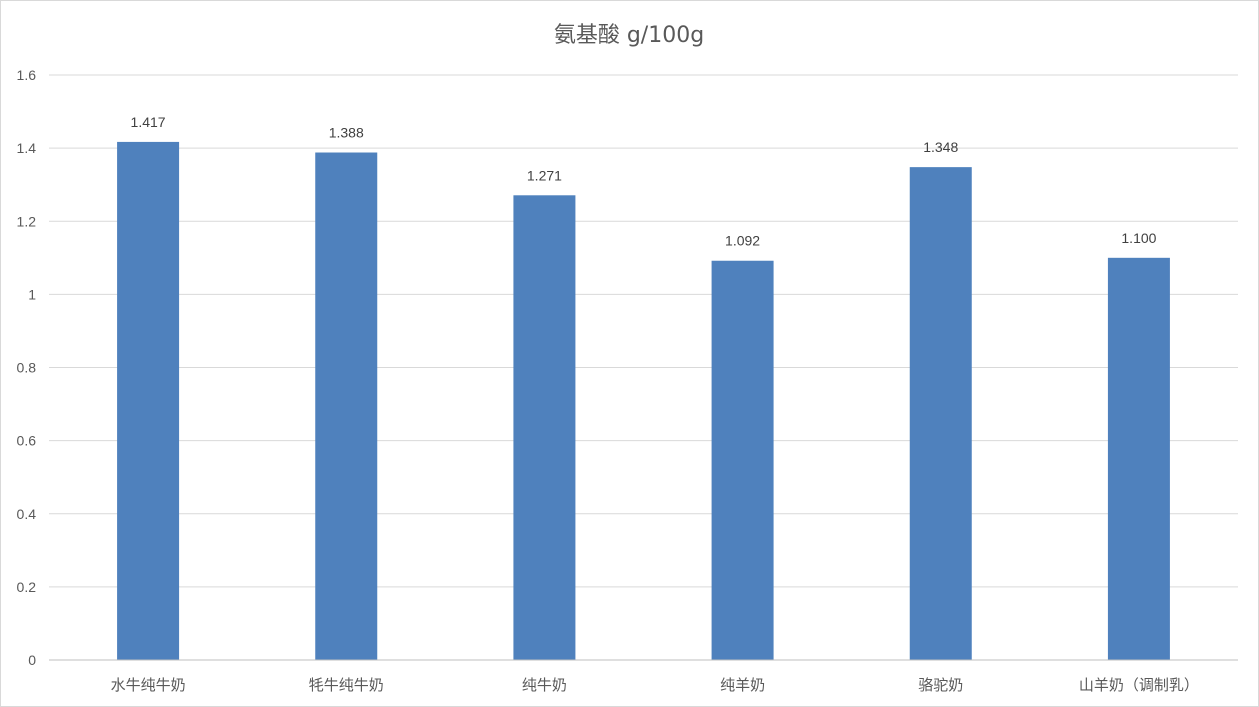  Describe the element at coordinates (742, 241) in the screenshot. I see `data-label: 1.092` at that location.